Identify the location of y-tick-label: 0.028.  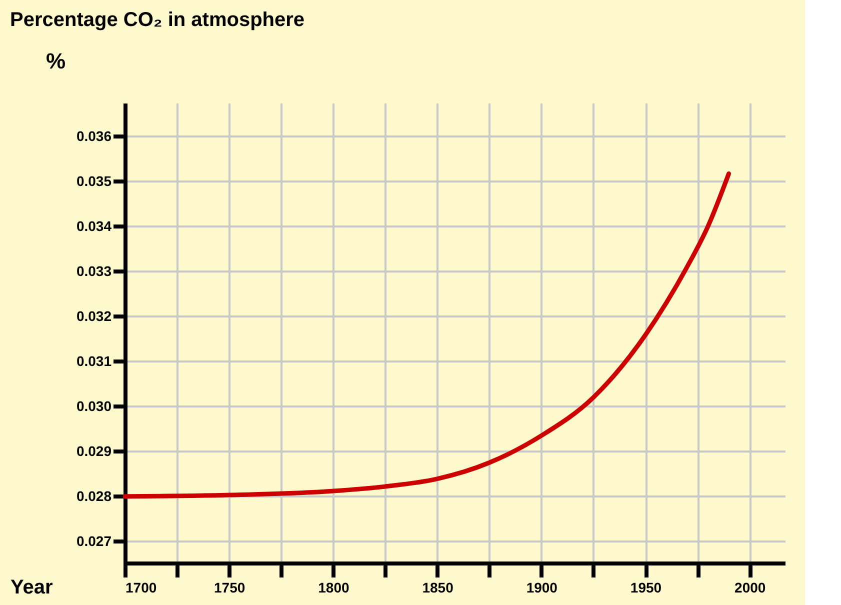
(94, 496).